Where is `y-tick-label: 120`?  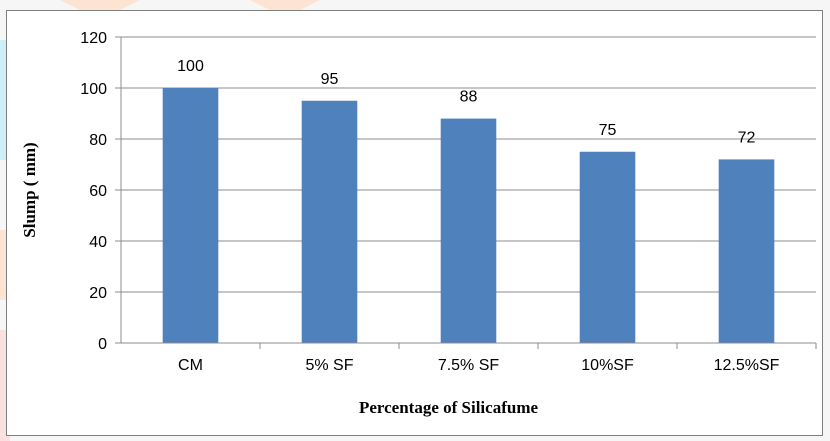 y-tick-label: 120 is located at coordinates (93, 38).